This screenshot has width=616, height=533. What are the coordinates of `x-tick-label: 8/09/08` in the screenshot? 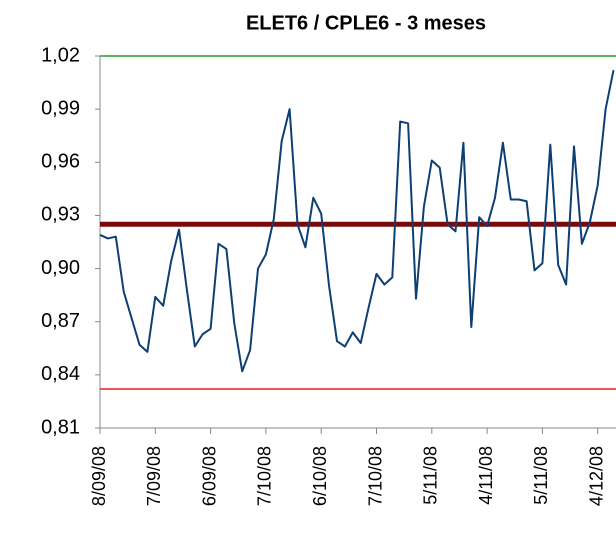 It's located at (99, 476).